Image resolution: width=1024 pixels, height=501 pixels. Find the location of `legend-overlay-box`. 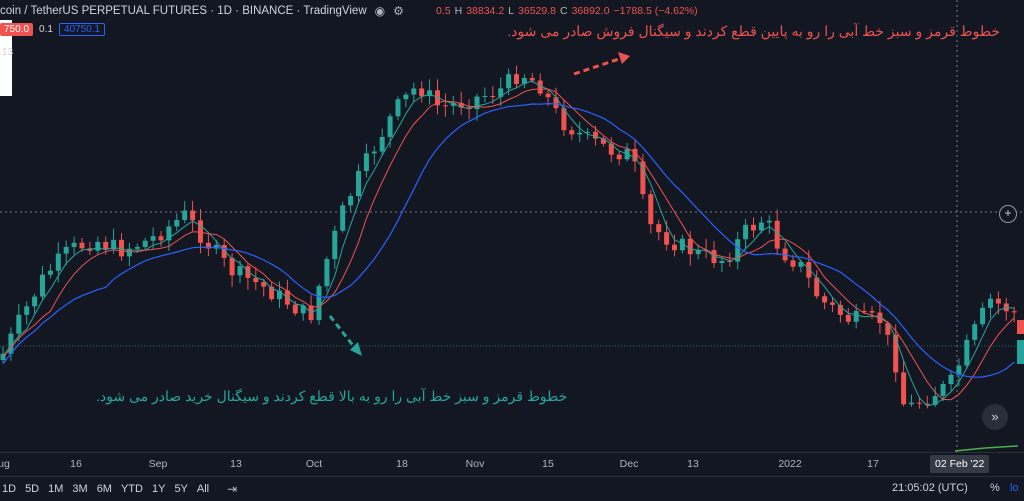

legend-overlay-box is located at coordinates (6, 58).